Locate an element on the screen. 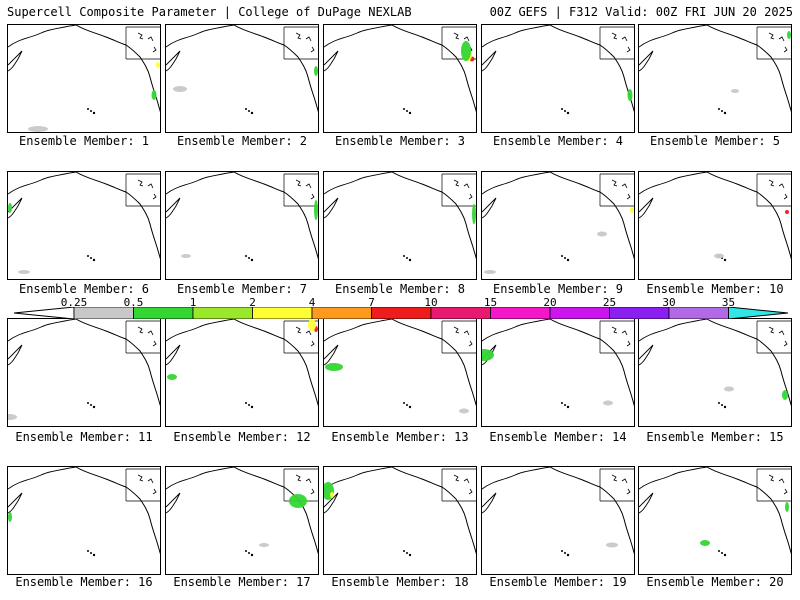 The height and width of the screenshot is (600, 800). colorbar-tick-label: 0.5 is located at coordinates (133, 302).